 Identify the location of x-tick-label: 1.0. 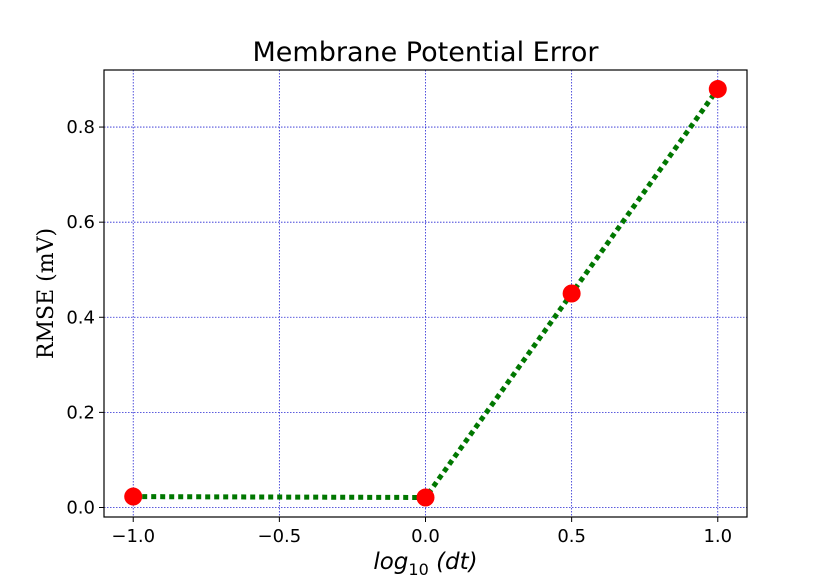
(717, 536).